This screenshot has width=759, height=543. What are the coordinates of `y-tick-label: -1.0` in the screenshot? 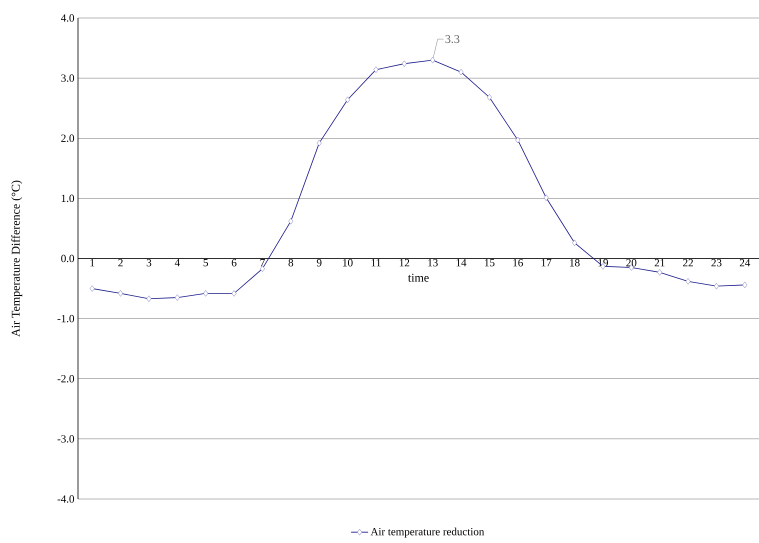 It's located at (66, 318).